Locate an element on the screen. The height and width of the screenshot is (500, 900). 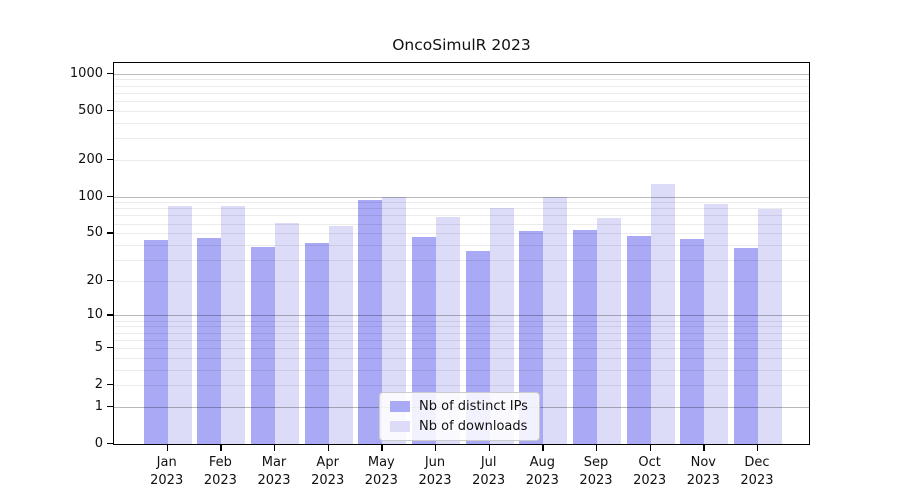
bar-ips-mar is located at coordinates (263, 345).